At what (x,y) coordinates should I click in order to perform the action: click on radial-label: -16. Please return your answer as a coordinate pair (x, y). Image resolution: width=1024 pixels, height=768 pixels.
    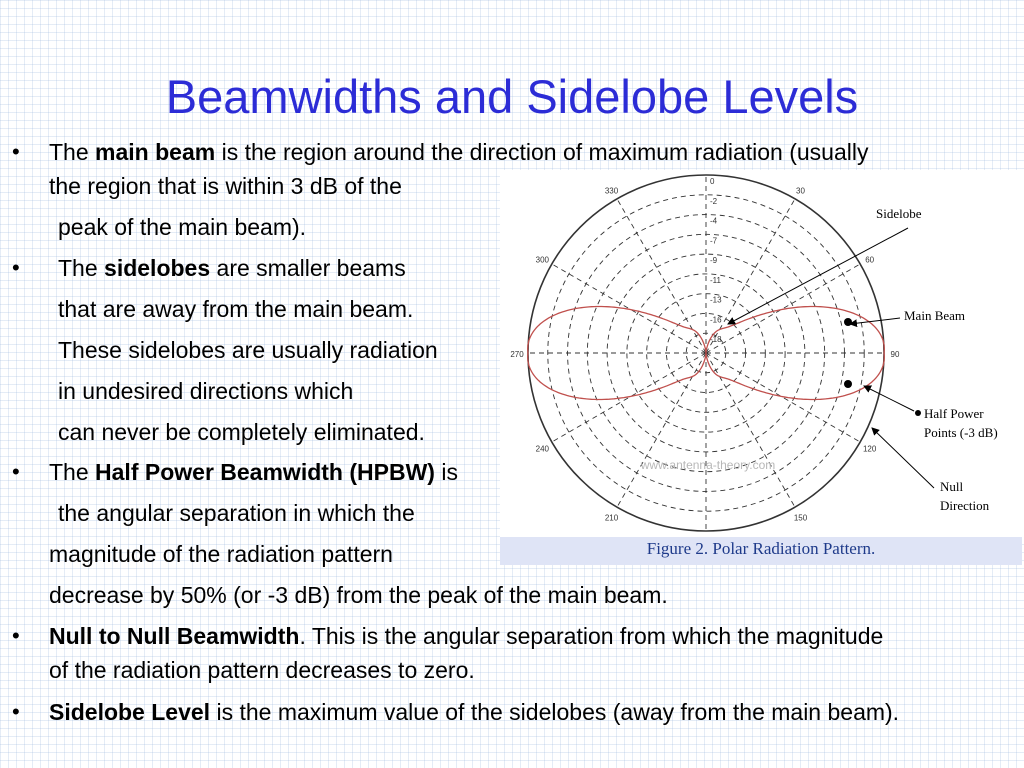
    Looking at the image, I should click on (716, 319).